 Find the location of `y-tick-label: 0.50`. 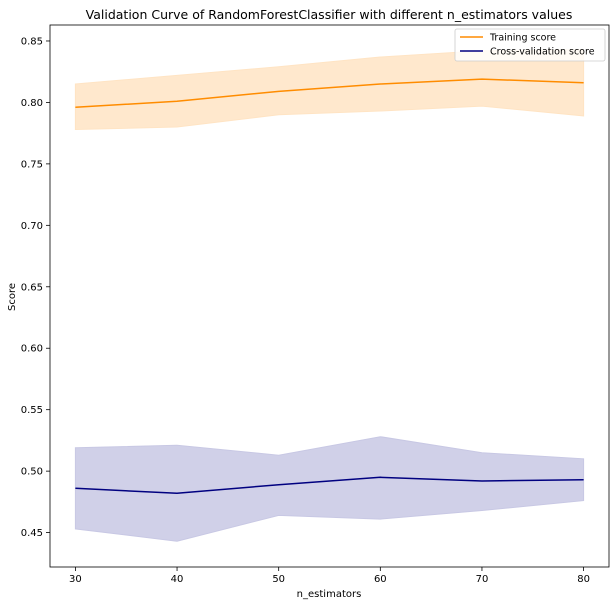

y-tick-label: 0.50 is located at coordinates (32, 472).